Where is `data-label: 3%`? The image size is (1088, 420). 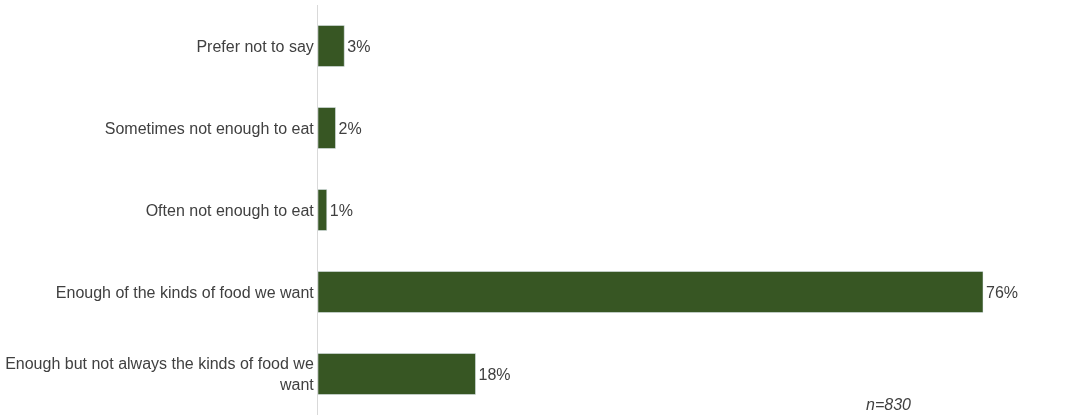
data-label: 3% is located at coordinates (359, 46).